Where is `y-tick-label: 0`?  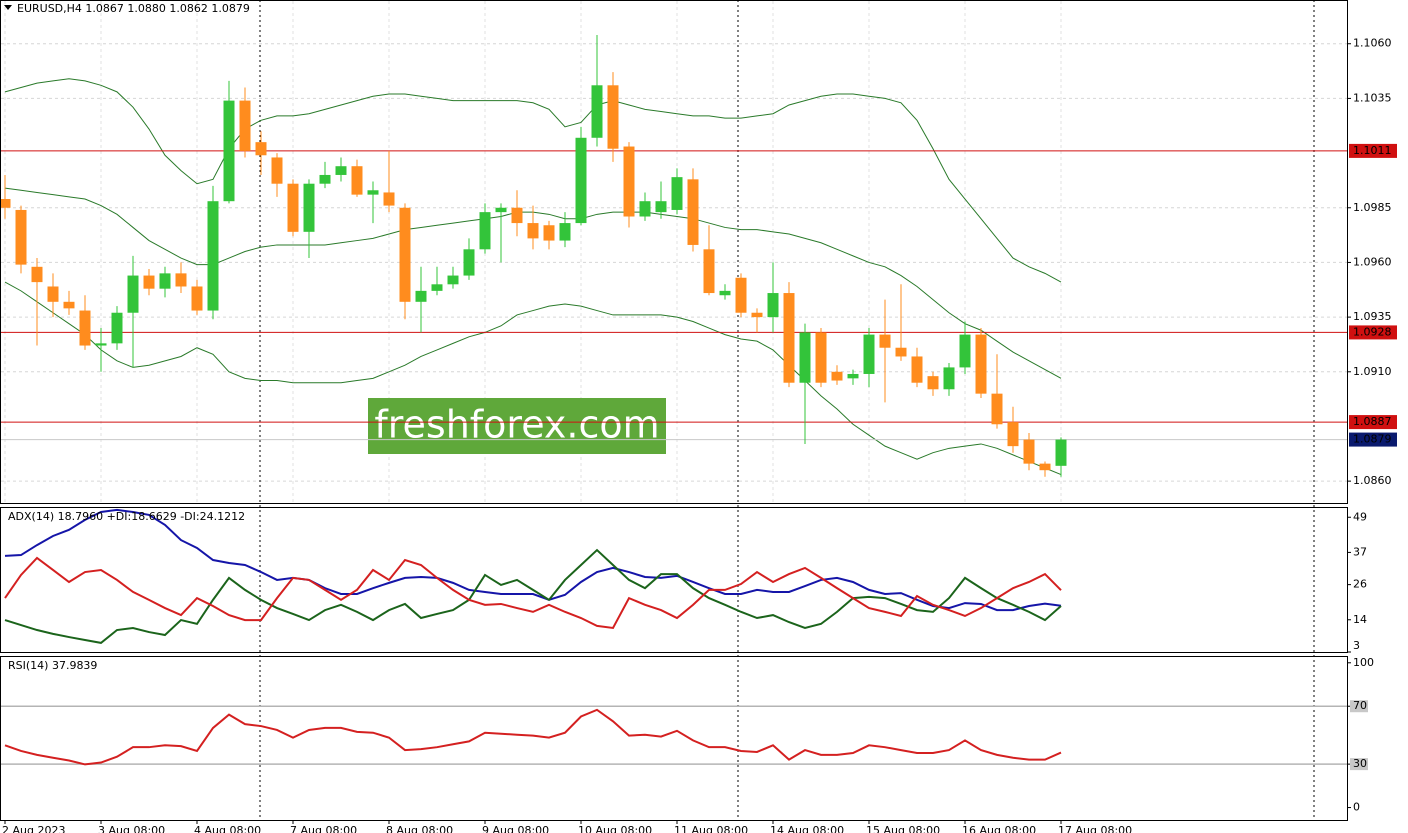 y-tick-label: 0 is located at coordinates (1356, 807).